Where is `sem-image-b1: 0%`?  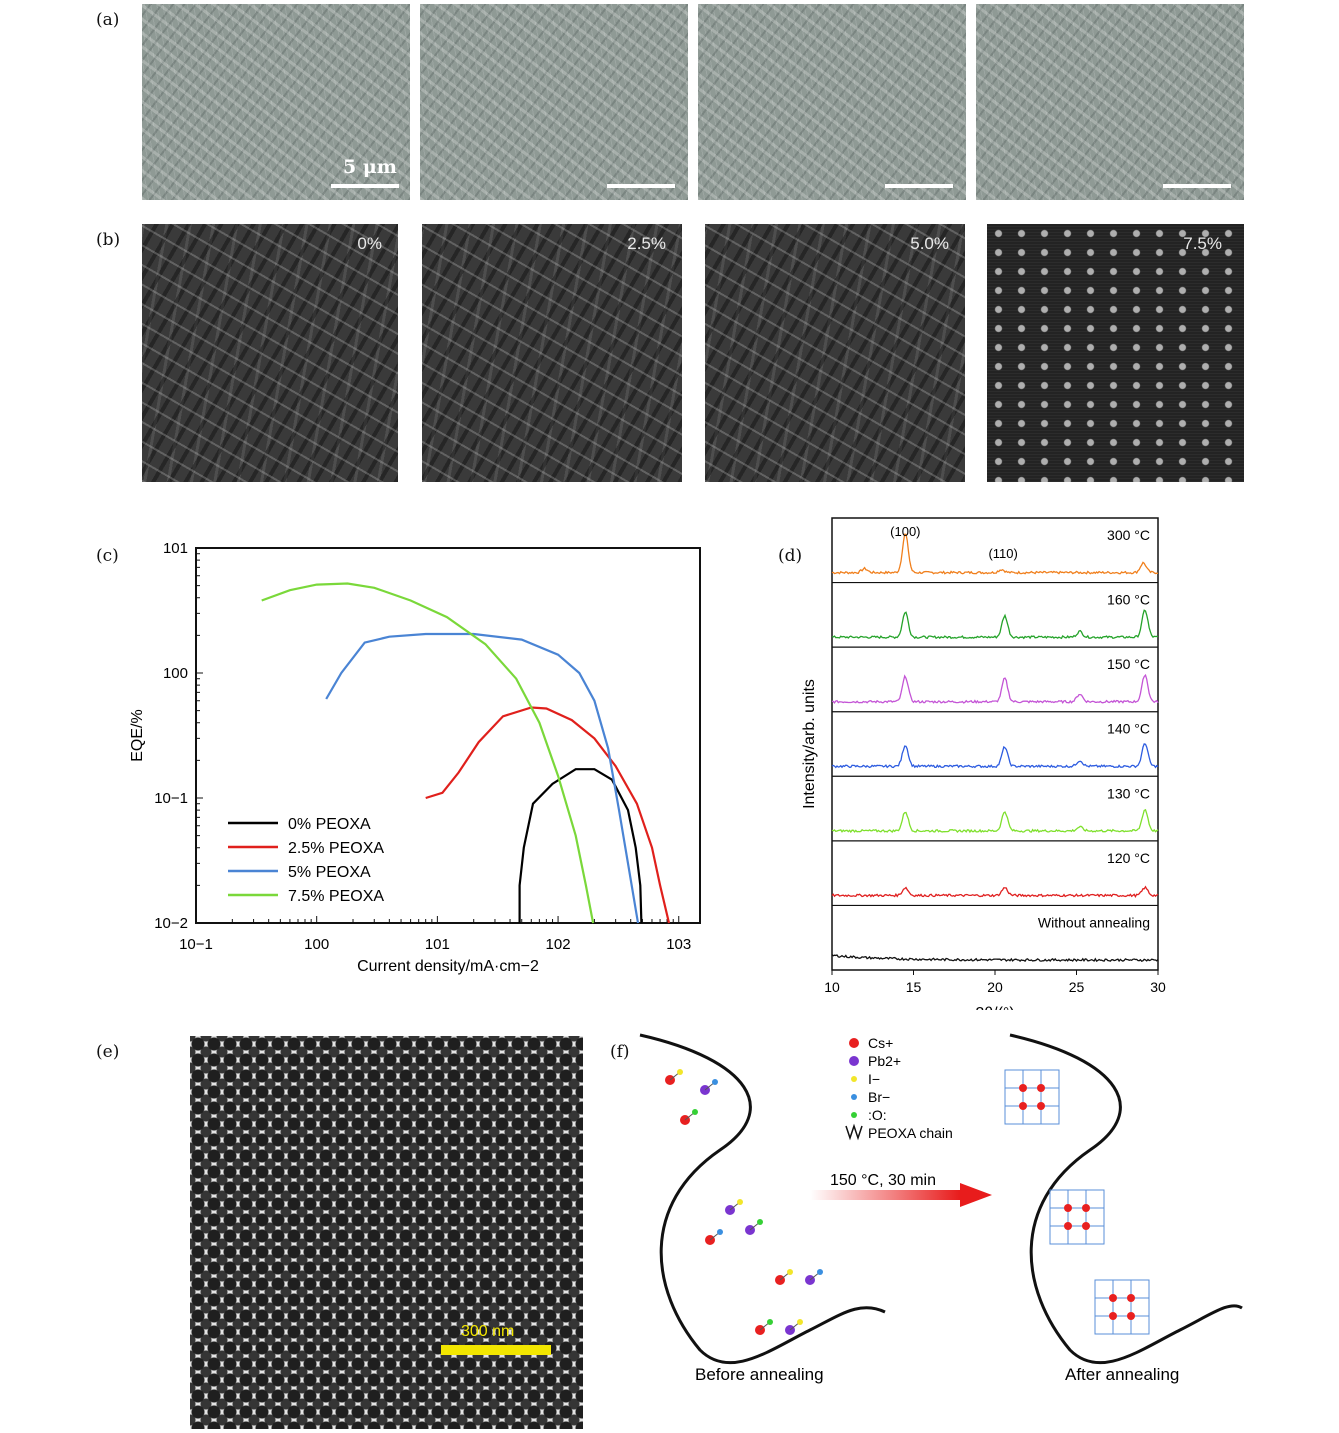 sem-image-b1: 0% is located at coordinates (270, 353).